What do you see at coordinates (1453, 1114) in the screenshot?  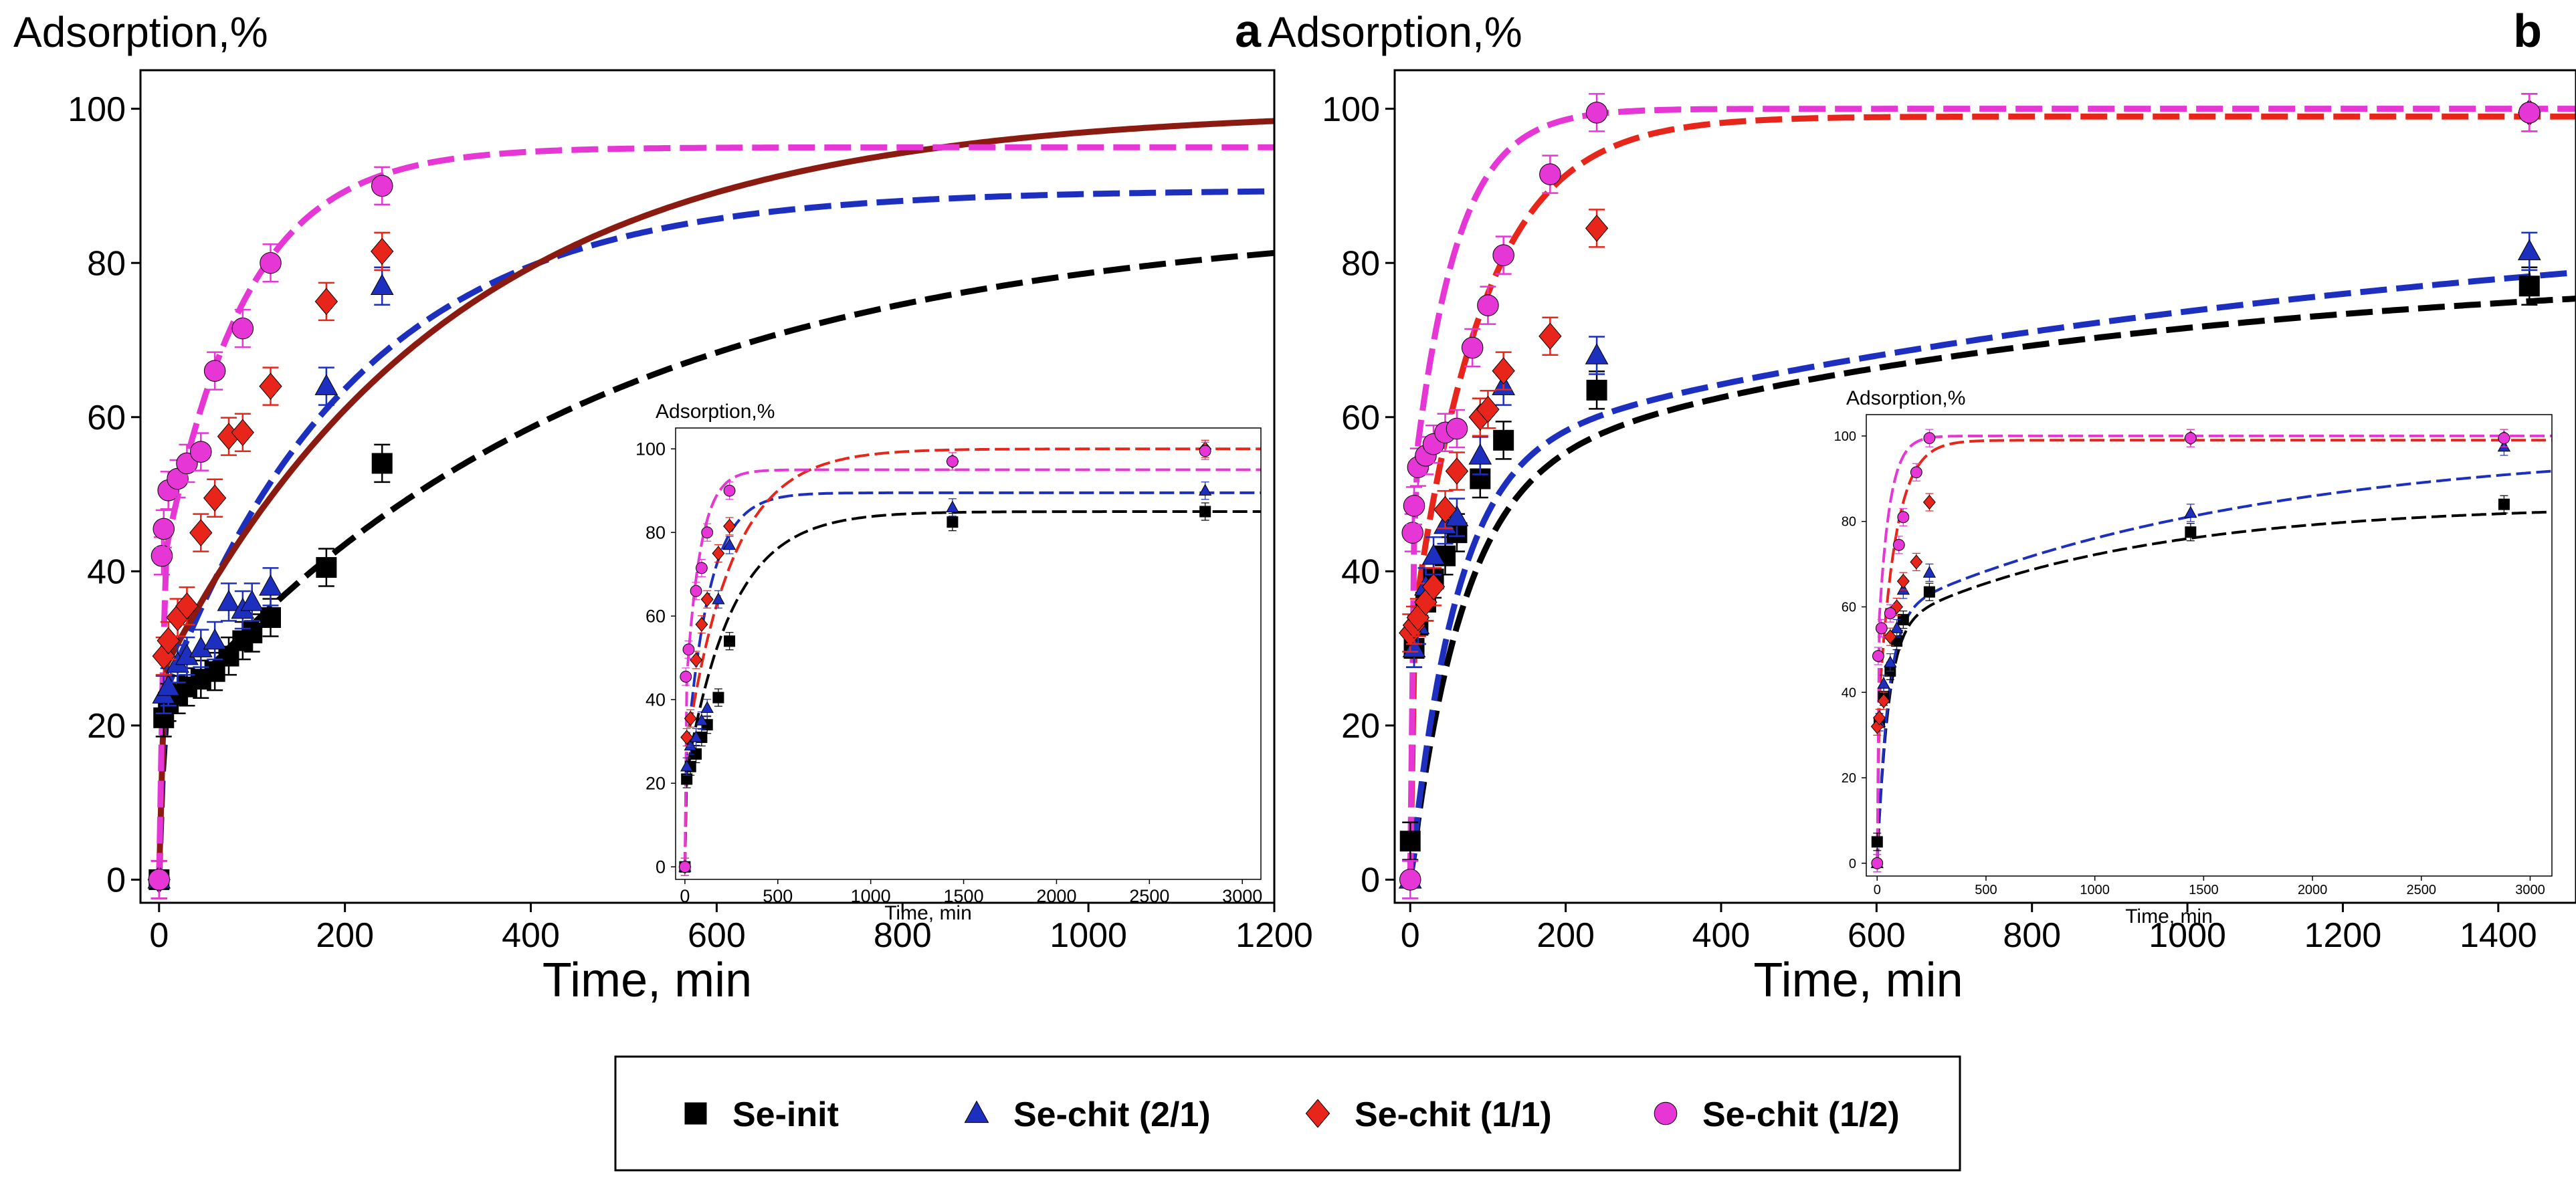 I see `legend-label: Se-chit (1/1)` at bounding box center [1453, 1114].